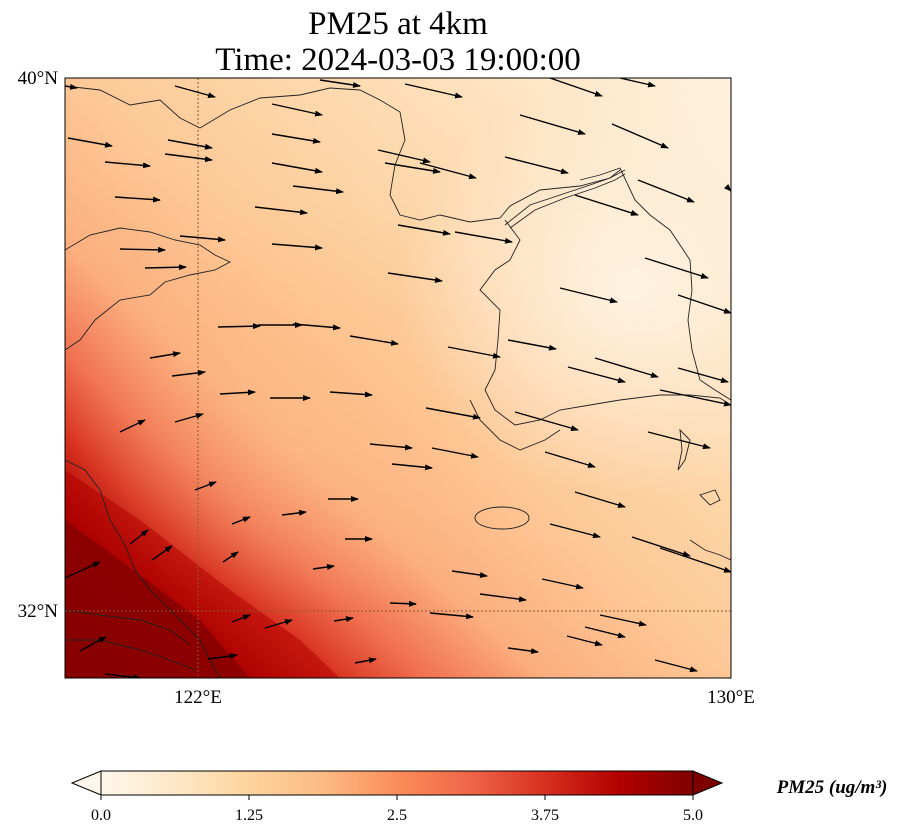  I want to click on colorbar-over-triangle, so click(708, 783).